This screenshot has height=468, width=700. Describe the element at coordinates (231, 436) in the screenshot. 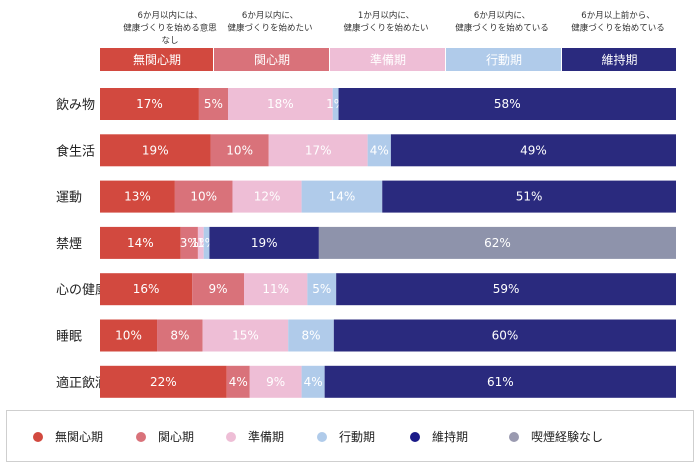

I see `legend-dot-junbi` at that location.